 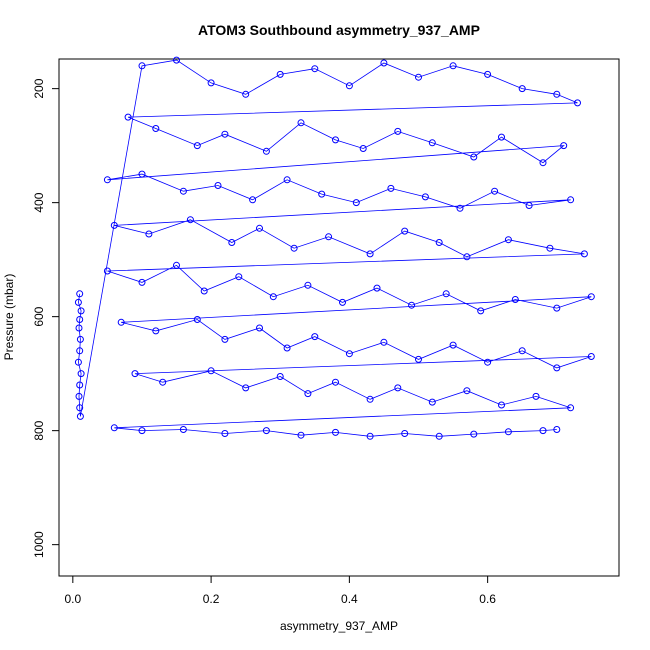 What do you see at coordinates (39, 316) in the screenshot?
I see `y-tick-label: 600` at bounding box center [39, 316].